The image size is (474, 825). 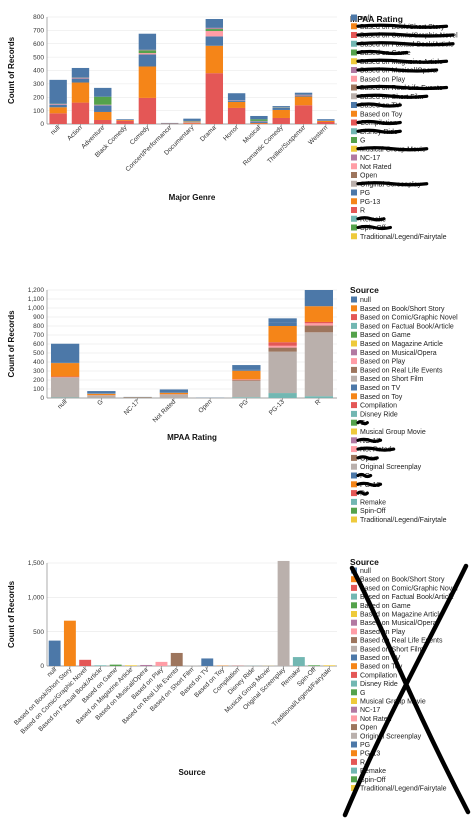 I want to click on legend-label: Based on Magazine Article, so click(x=401, y=615).